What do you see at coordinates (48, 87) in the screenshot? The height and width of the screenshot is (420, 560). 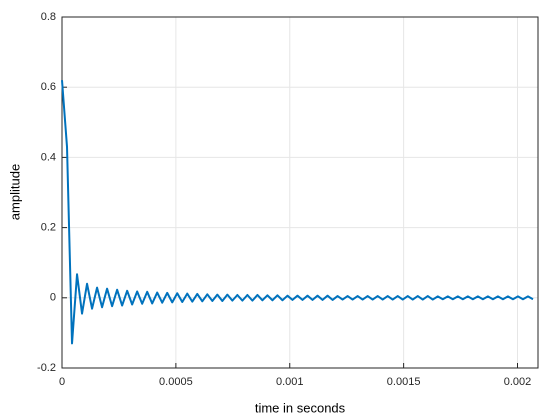 I see `y-tick-label: 0.6` at bounding box center [48, 87].